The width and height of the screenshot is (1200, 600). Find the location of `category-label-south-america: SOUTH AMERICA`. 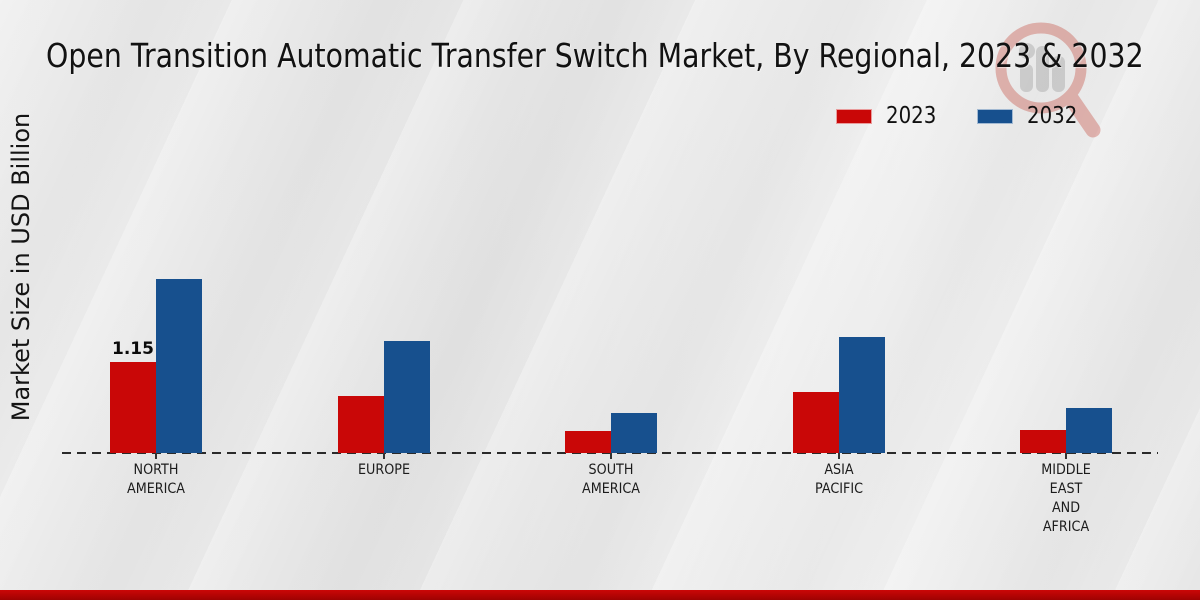

category-label-south-america: SOUTH AMERICA is located at coordinates (611, 480).